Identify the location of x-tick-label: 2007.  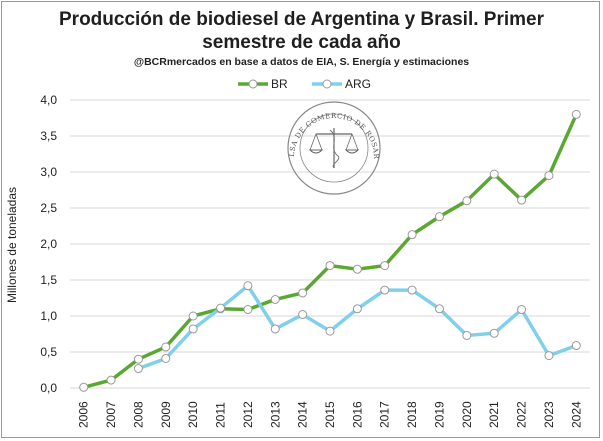
(111, 414).